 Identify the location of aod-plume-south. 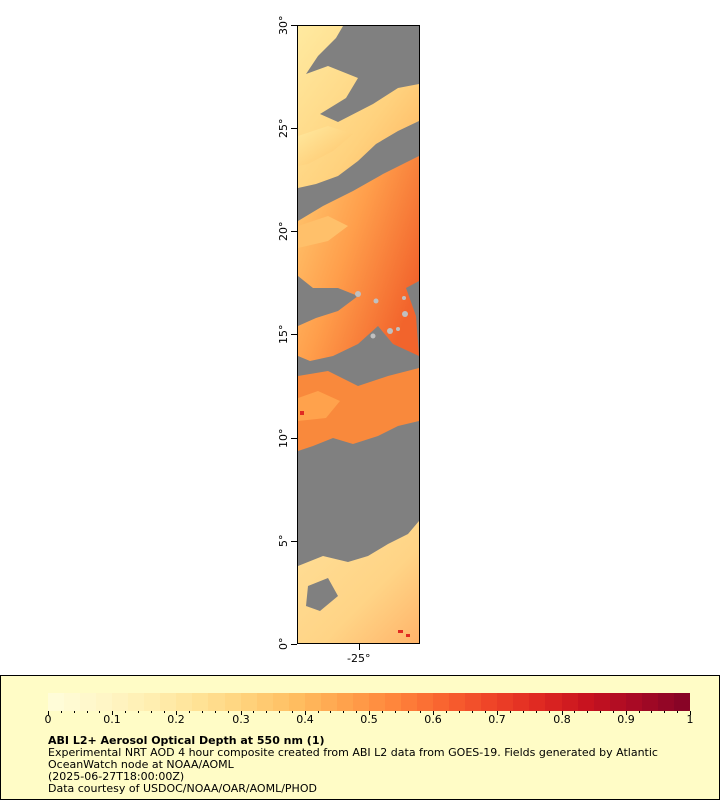
(358, 582).